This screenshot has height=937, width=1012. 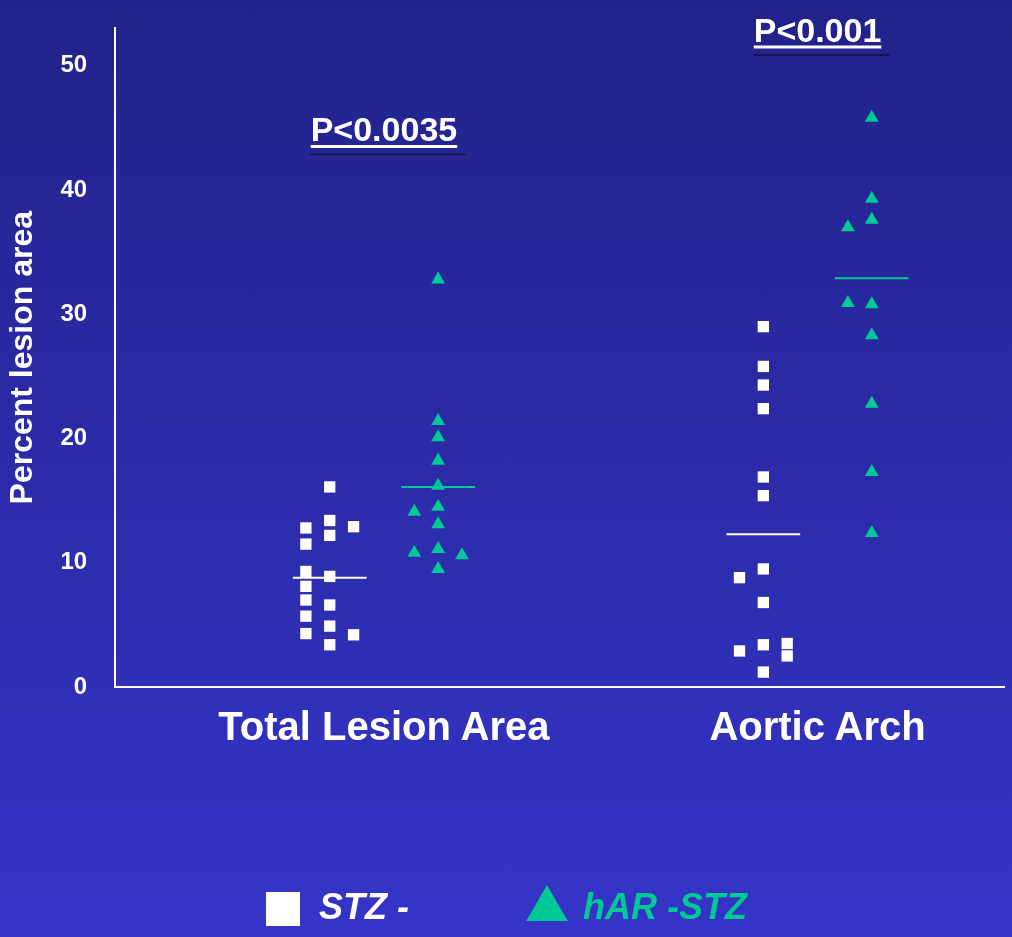 I want to click on x-tick-label: Total Lesion Area, so click(x=384, y=726).